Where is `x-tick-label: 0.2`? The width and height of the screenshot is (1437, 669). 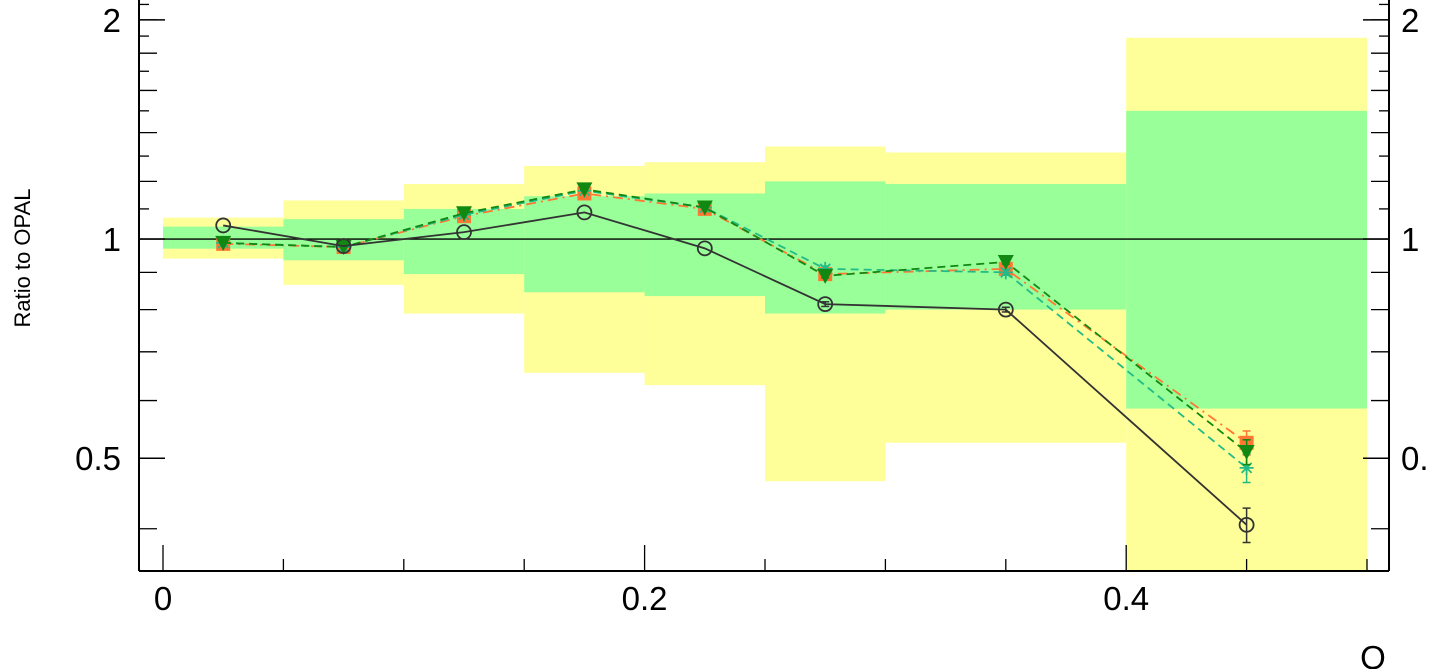
x-tick-label: 0.2 is located at coordinates (645, 598).